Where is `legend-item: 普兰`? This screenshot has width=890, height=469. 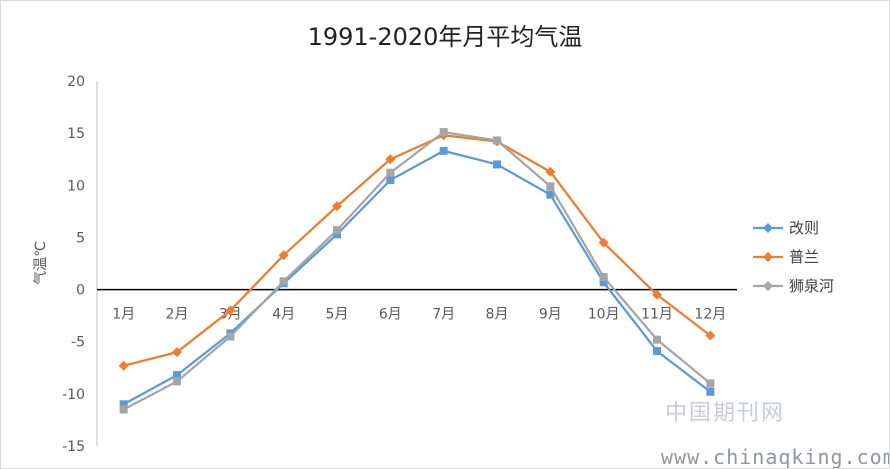 legend-item: 普兰 is located at coordinates (786, 257).